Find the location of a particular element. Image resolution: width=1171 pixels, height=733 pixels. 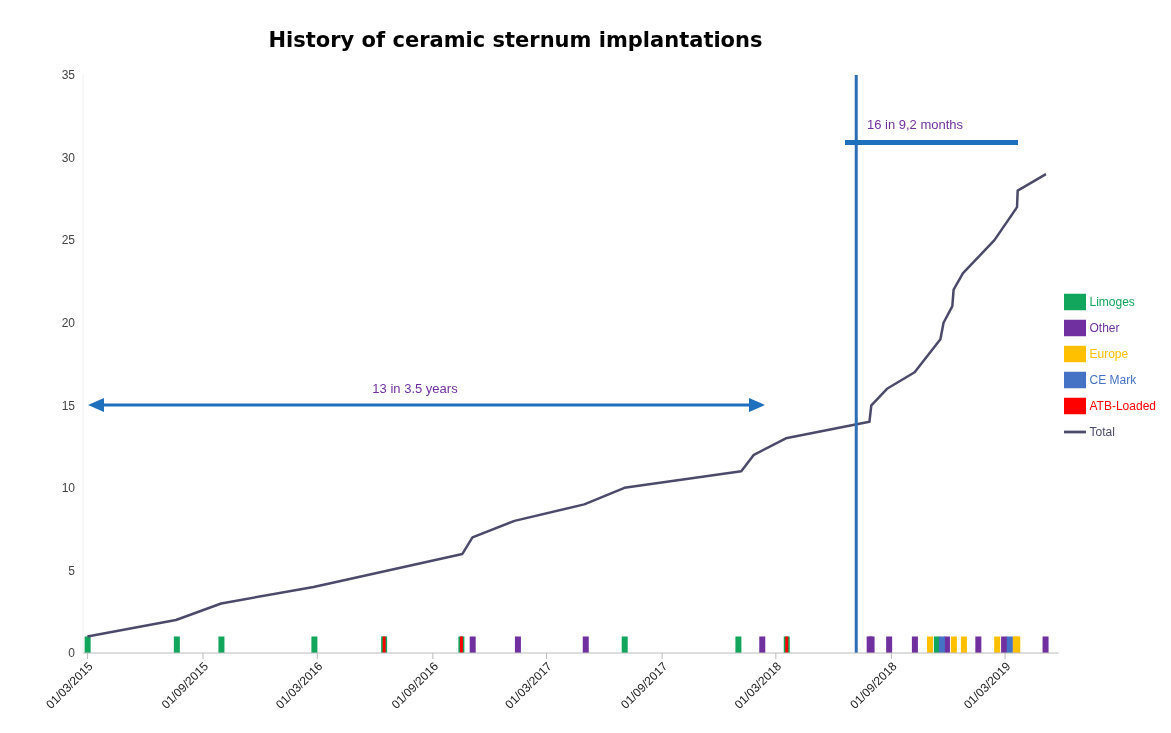

y-tick-label: 20 is located at coordinates (68, 322).